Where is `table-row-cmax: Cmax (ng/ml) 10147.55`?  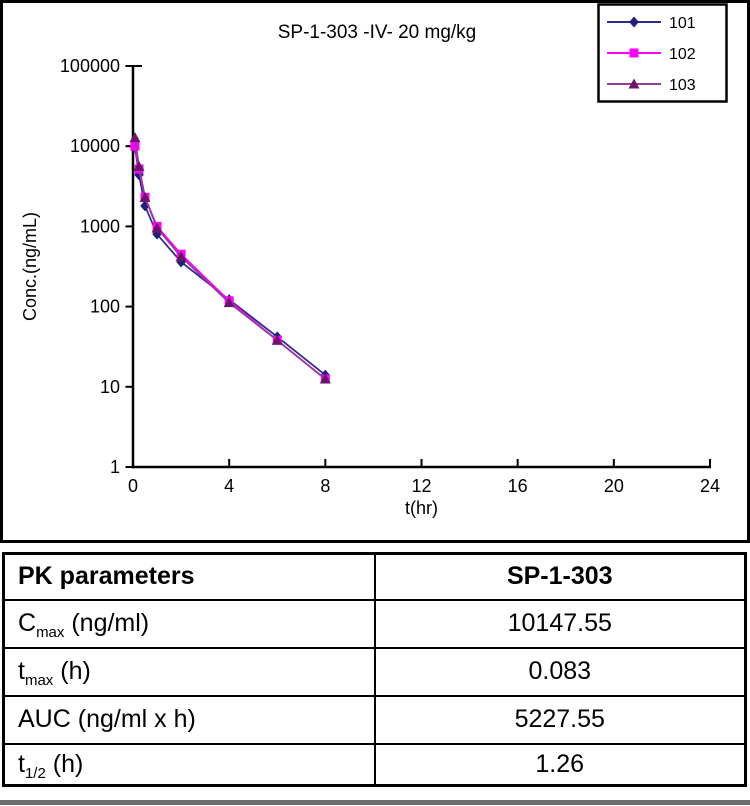 table-row-cmax: Cmax (ng/ml) 10147.55 is located at coordinates (374, 623).